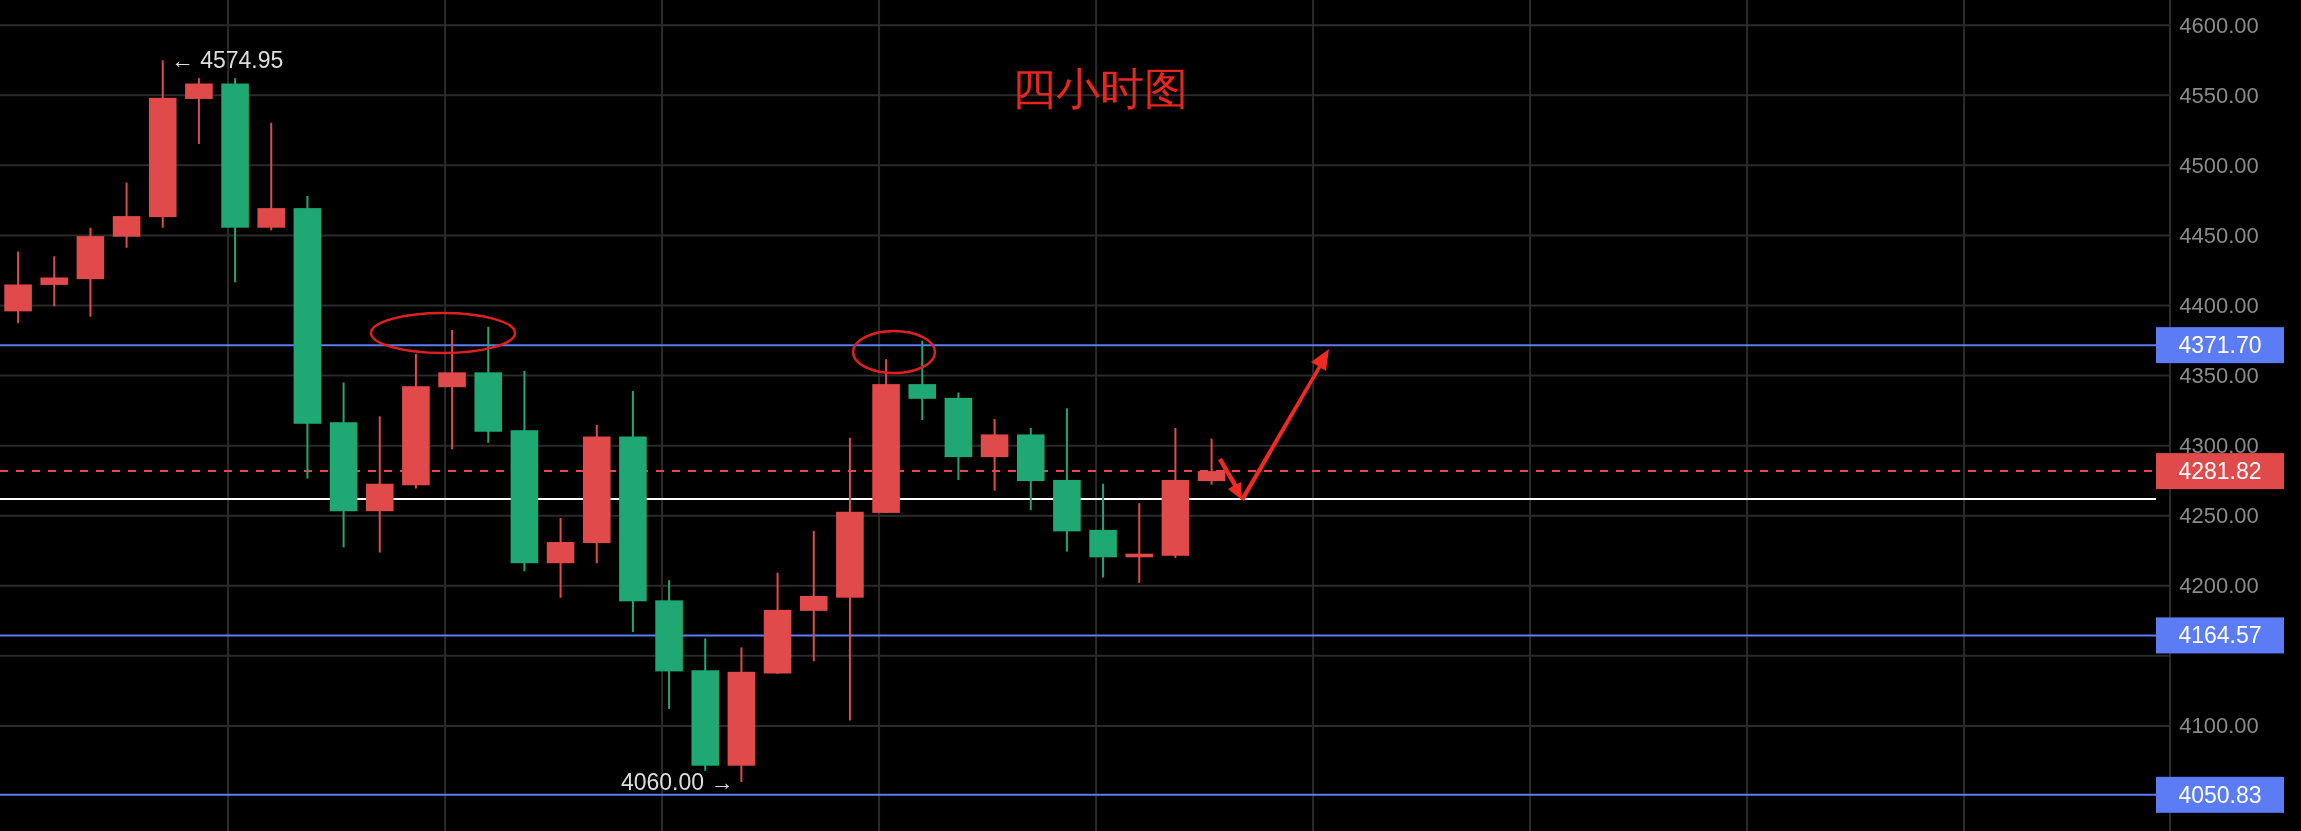 The image size is (2301, 831). I want to click on annotation: 4060.00 →, so click(677, 781).